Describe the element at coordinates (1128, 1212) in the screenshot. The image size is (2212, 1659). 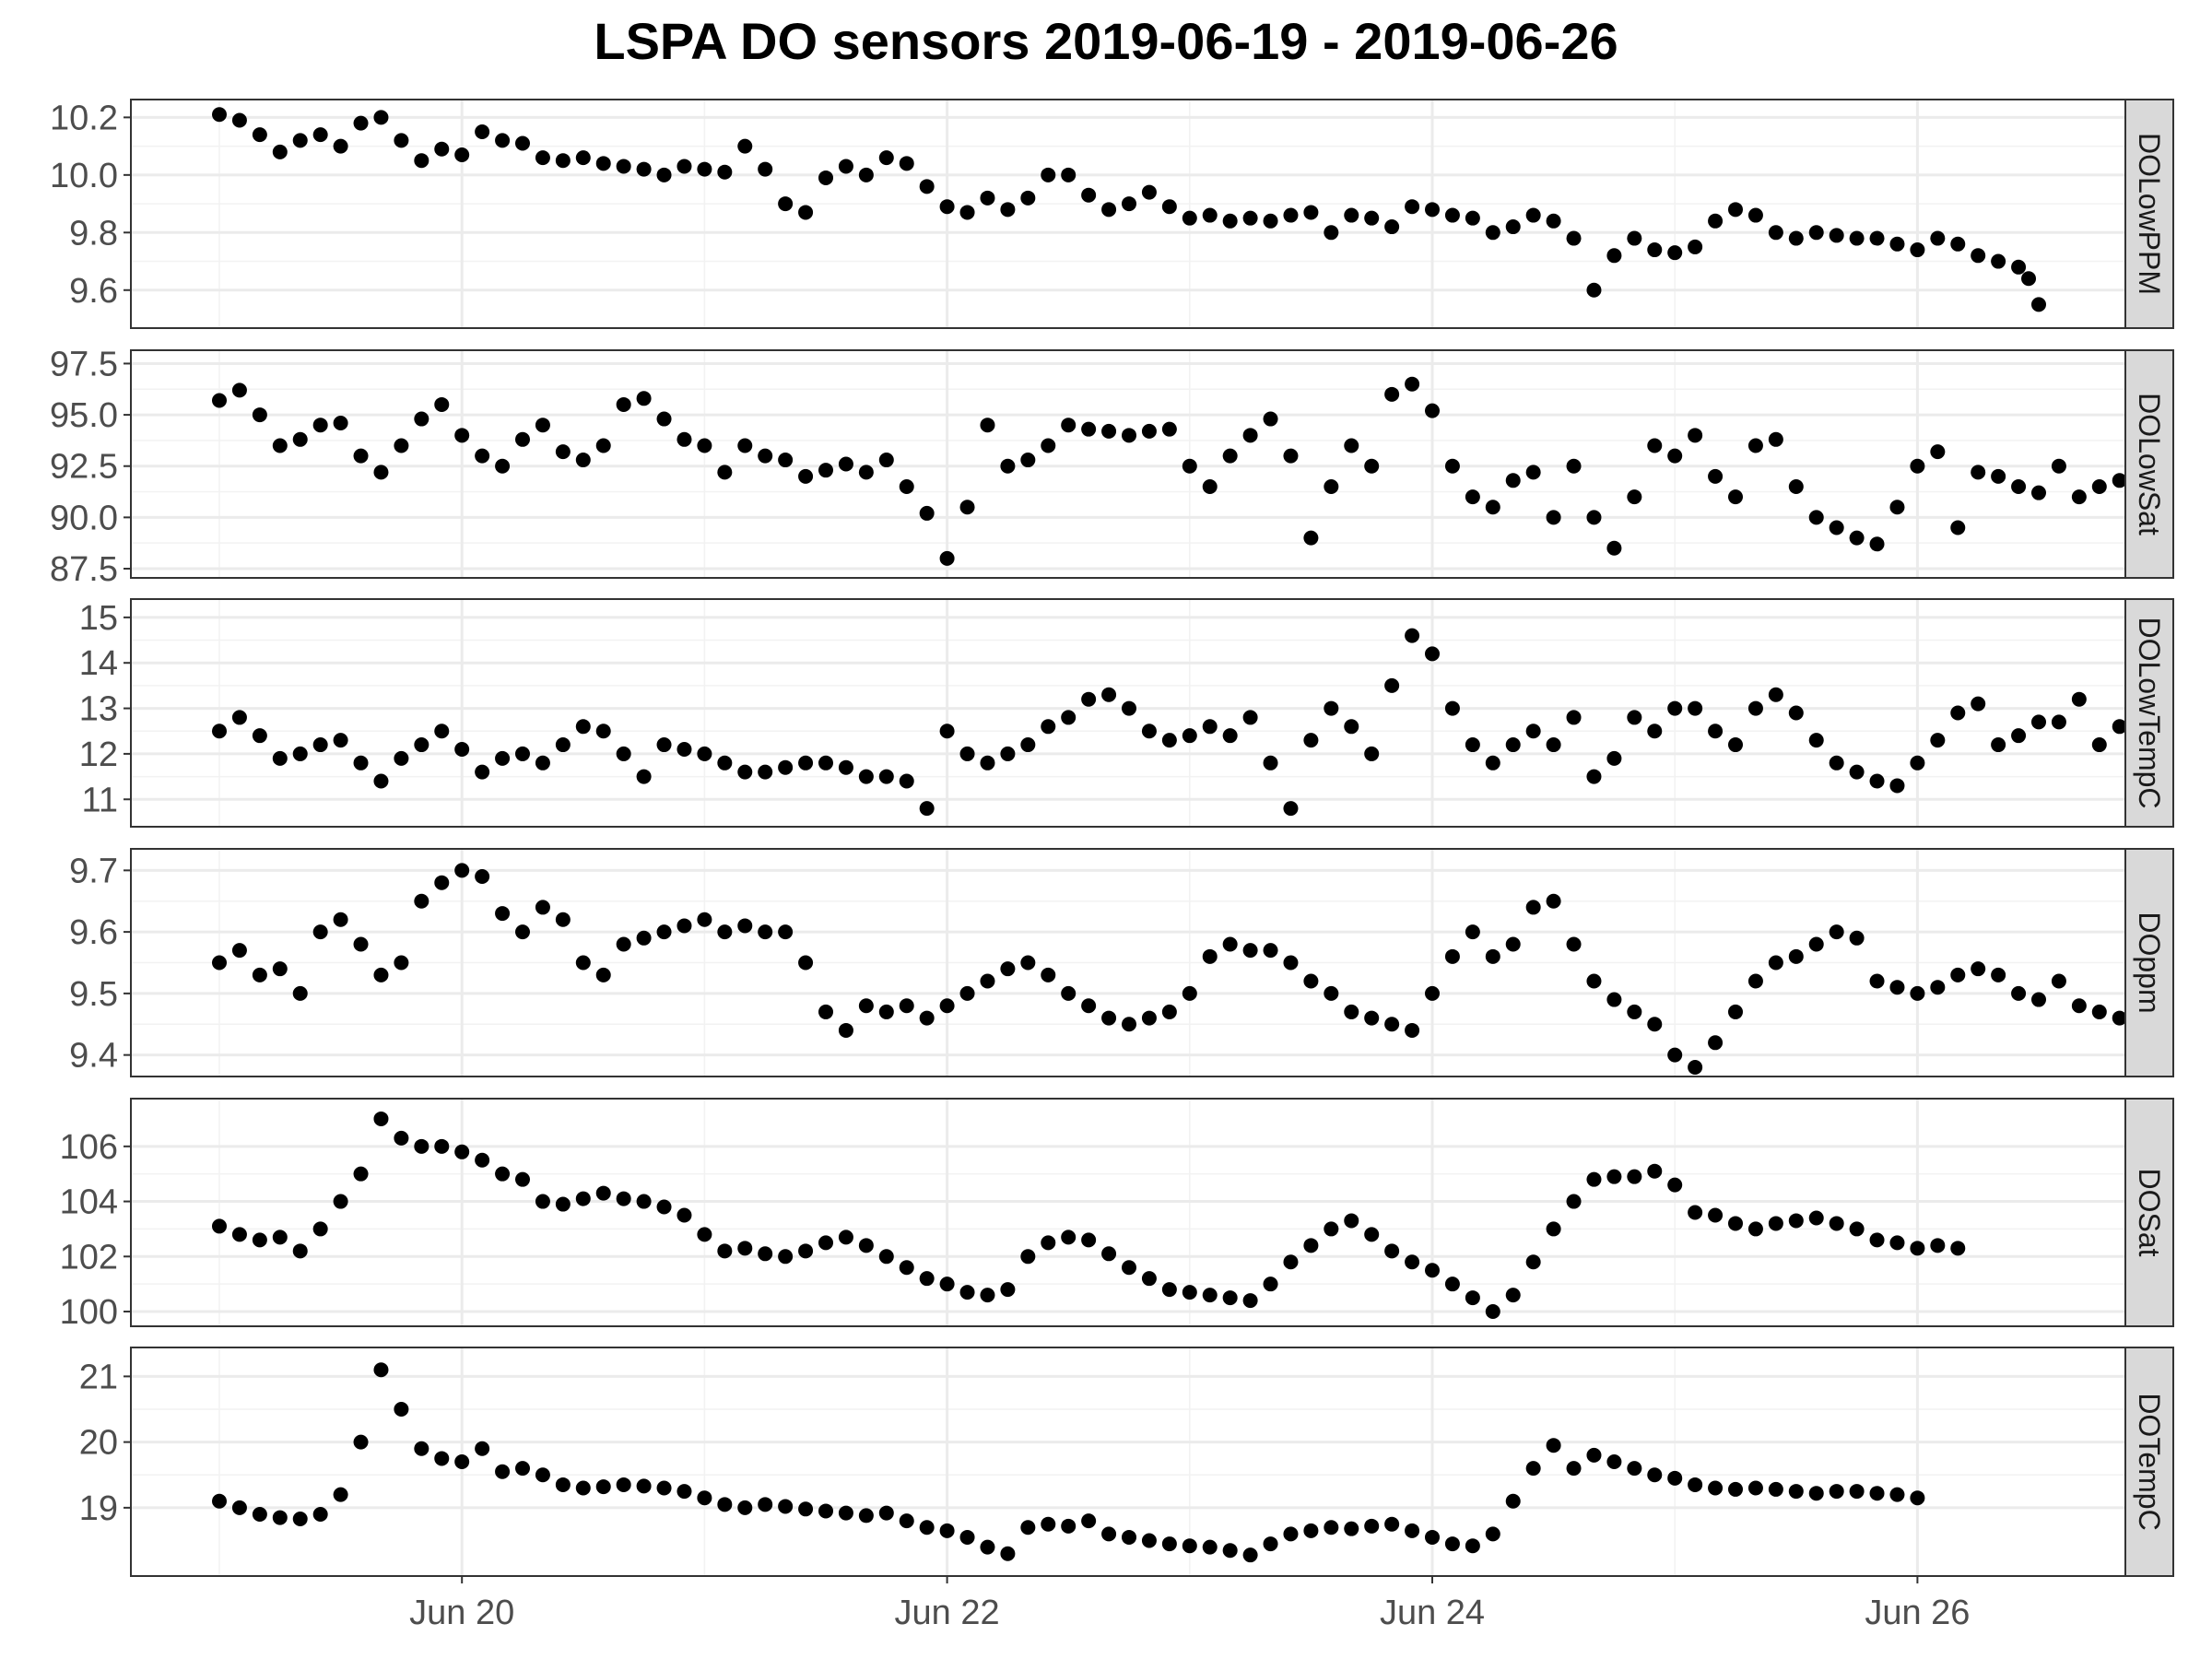
I see `panel-background` at that location.